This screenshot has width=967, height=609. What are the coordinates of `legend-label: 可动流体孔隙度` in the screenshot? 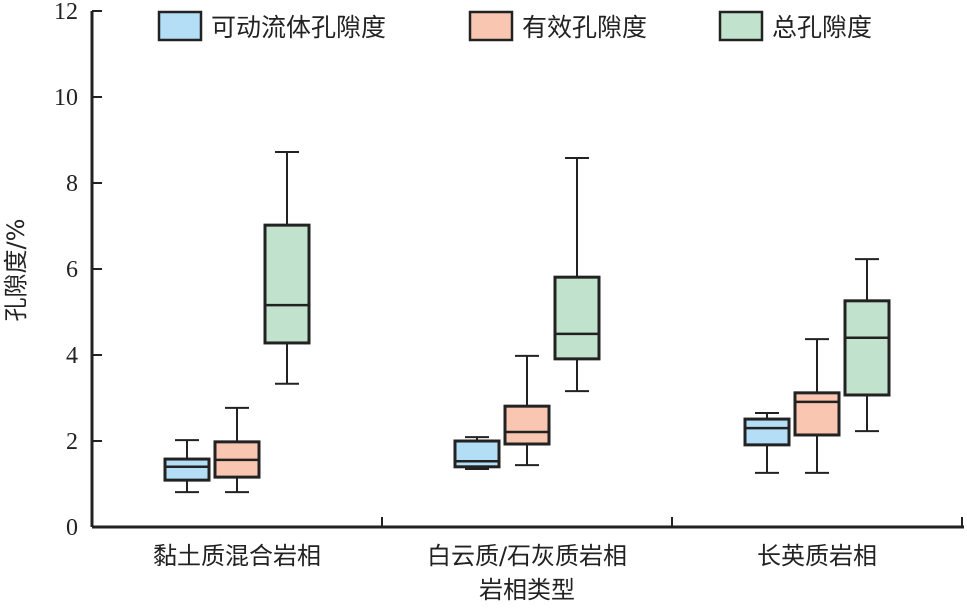 It's located at (298, 27).